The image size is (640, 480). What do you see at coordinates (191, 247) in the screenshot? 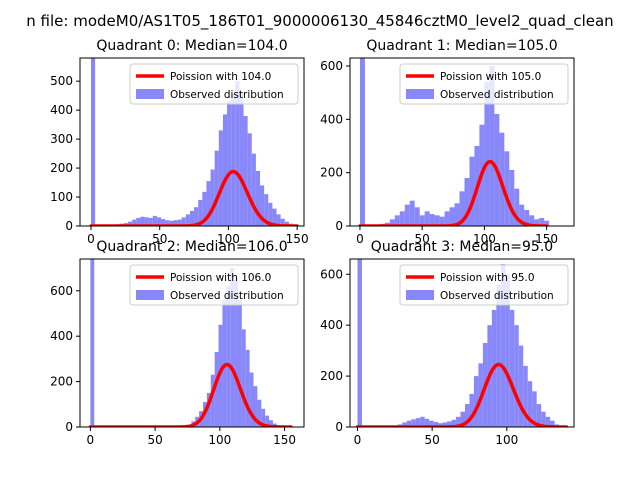
I see `panel-title: Quadrant 2: Median=106.0` at bounding box center [191, 247].